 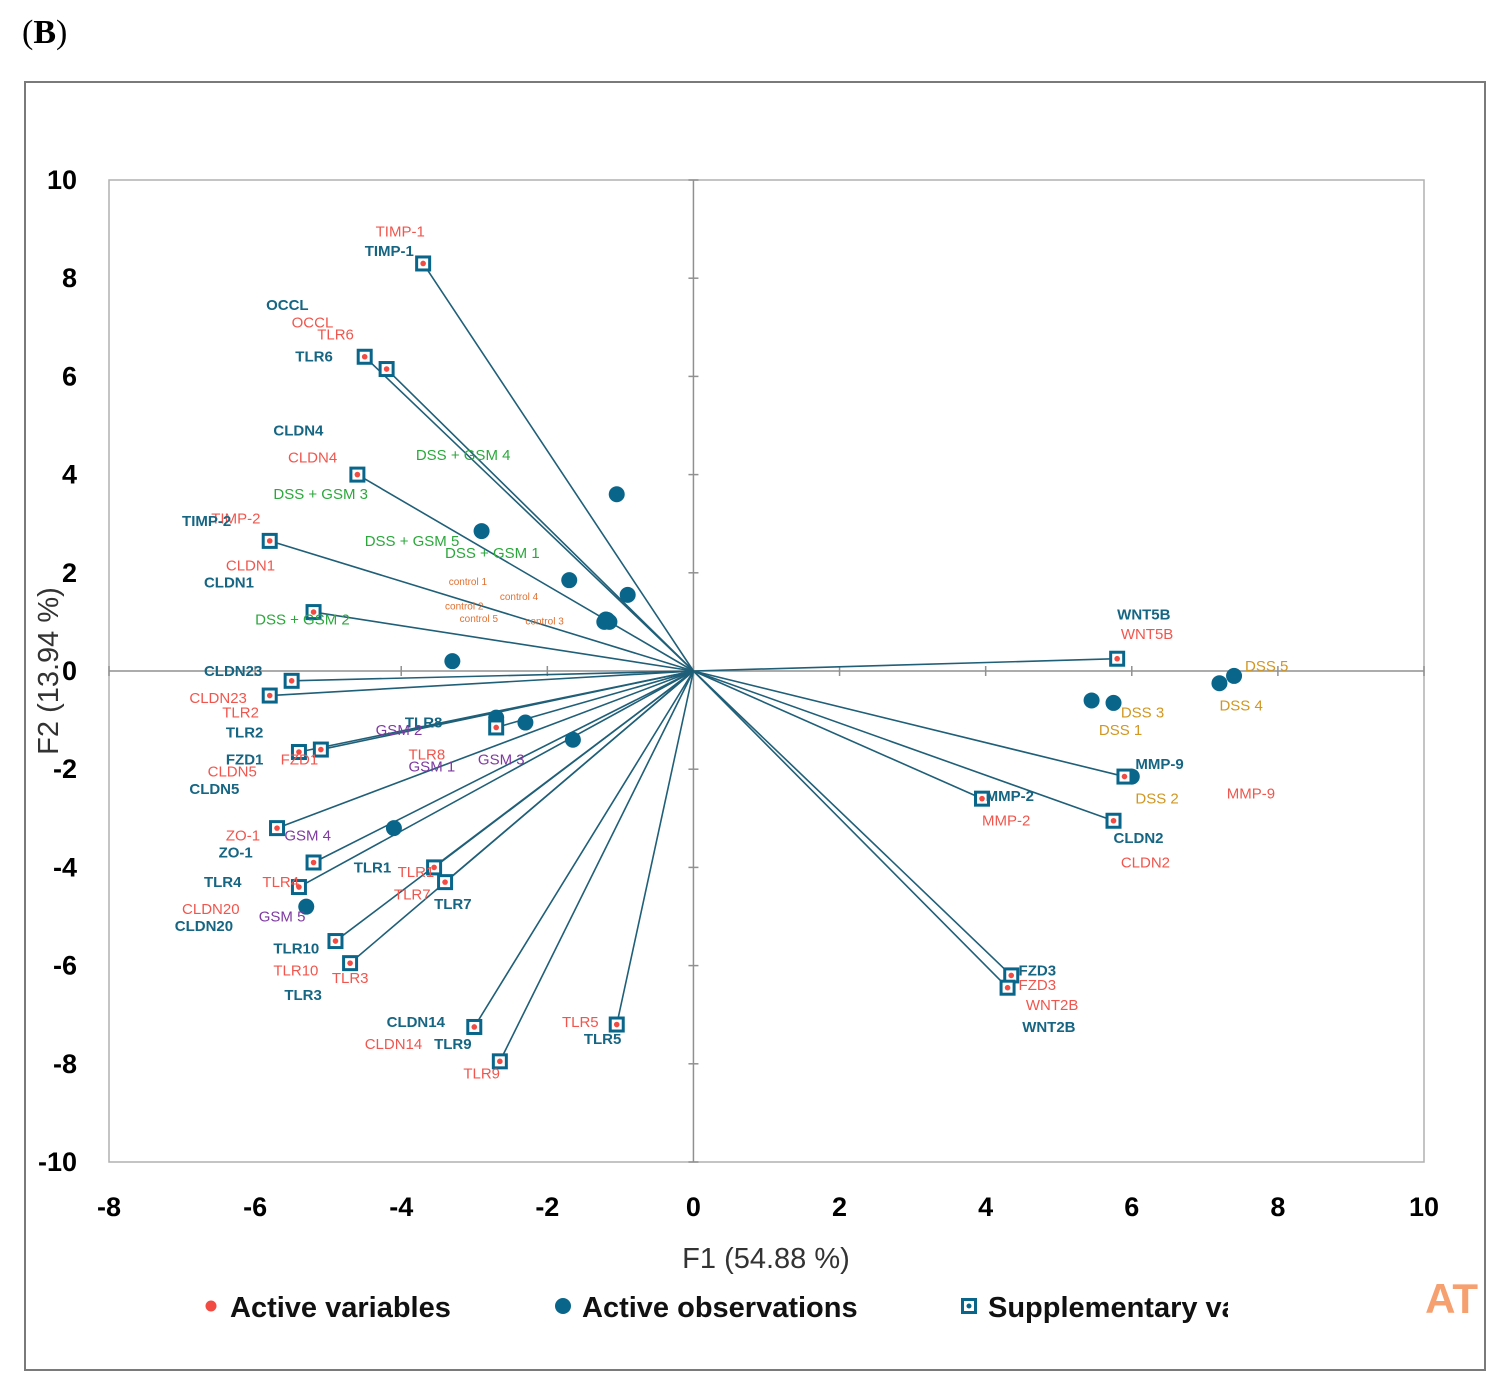 I want to click on point-label-control-3: control 3, so click(x=544, y=621).